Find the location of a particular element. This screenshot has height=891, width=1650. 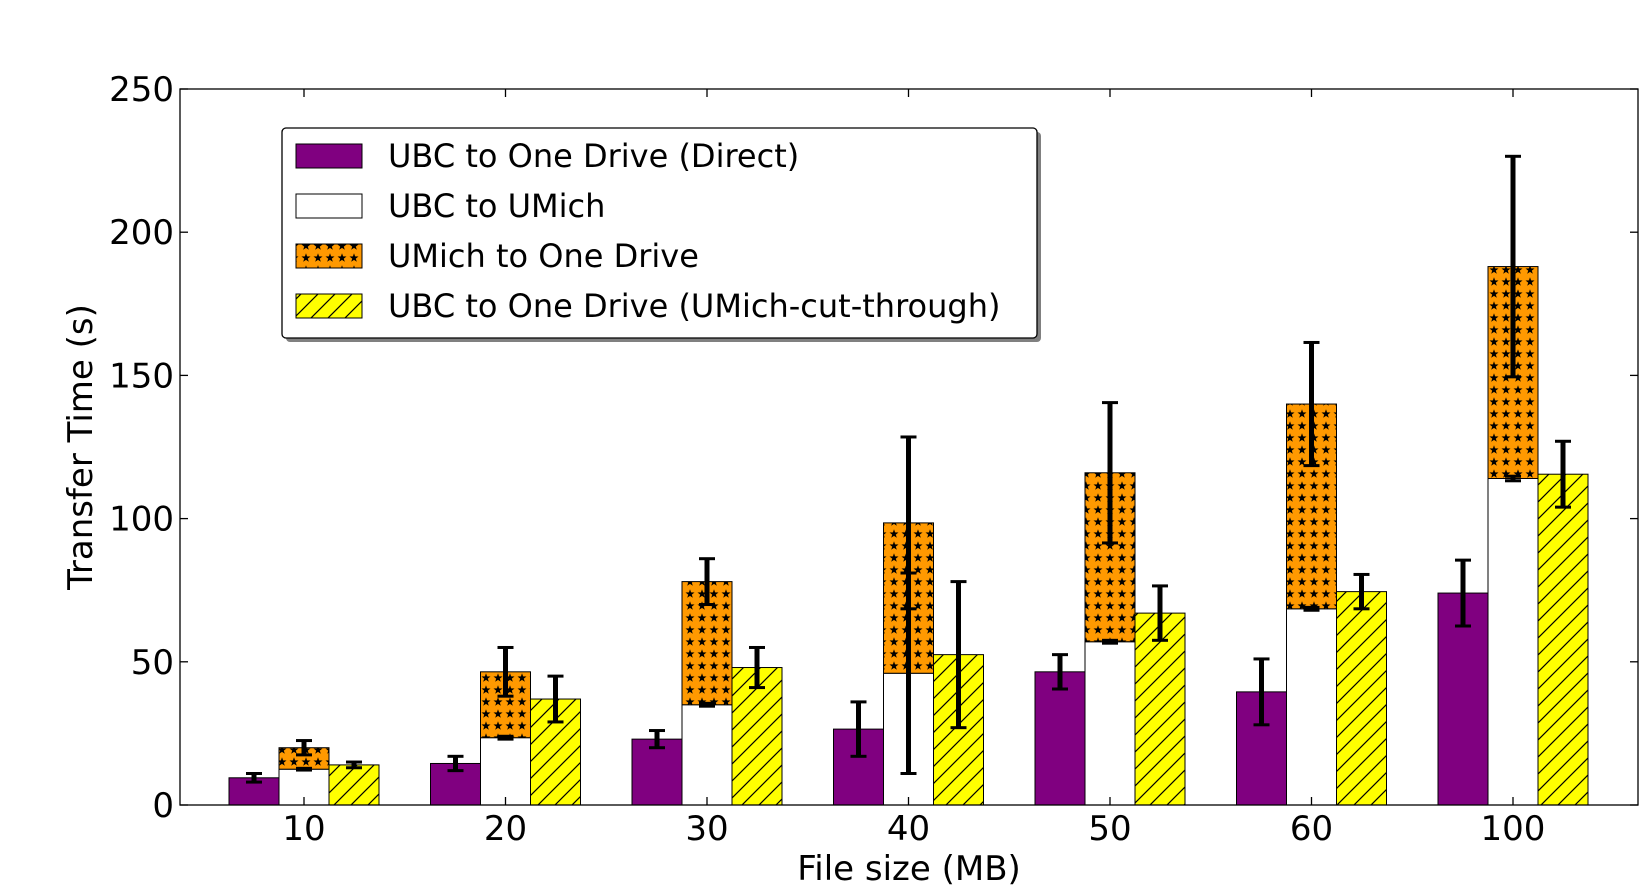

y-tick-label: 50 is located at coordinates (152, 663).